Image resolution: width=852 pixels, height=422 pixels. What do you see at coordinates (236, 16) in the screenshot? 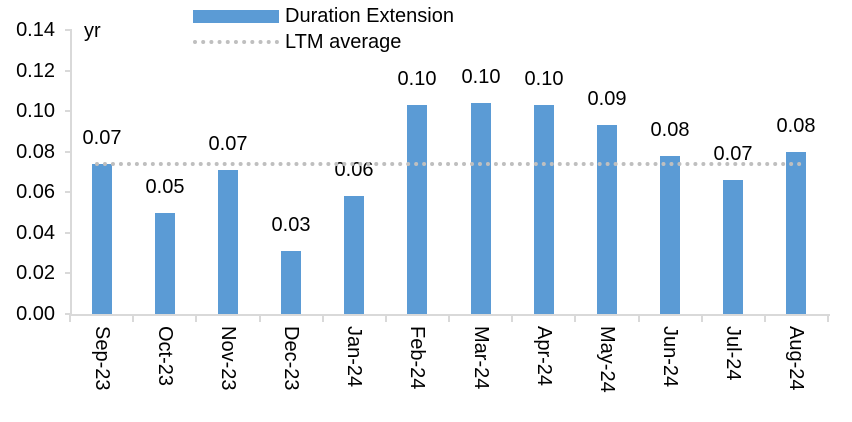
I see `bar-series-swatch-icon` at bounding box center [236, 16].